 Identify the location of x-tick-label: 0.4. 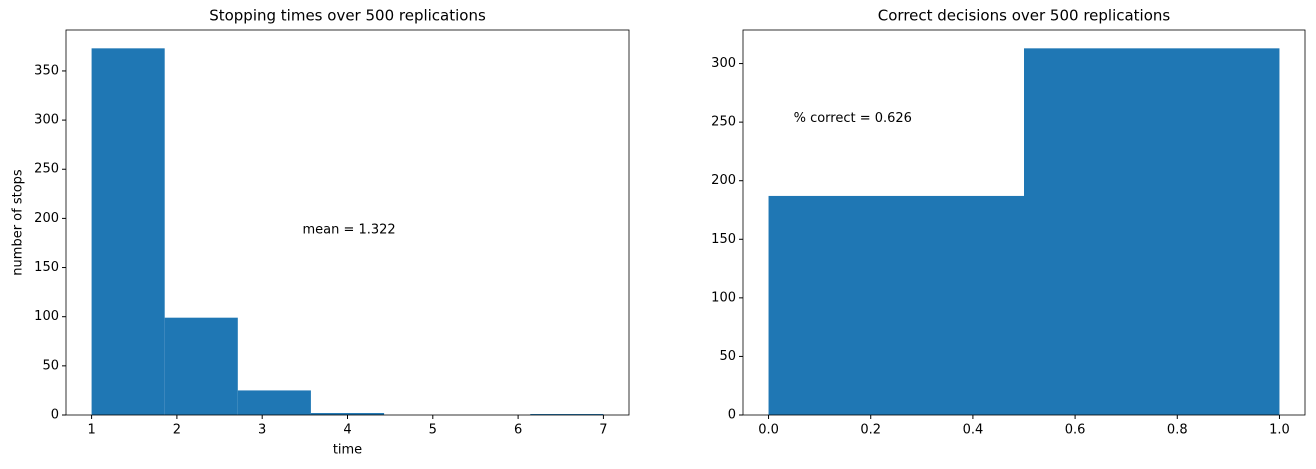
(973, 430).